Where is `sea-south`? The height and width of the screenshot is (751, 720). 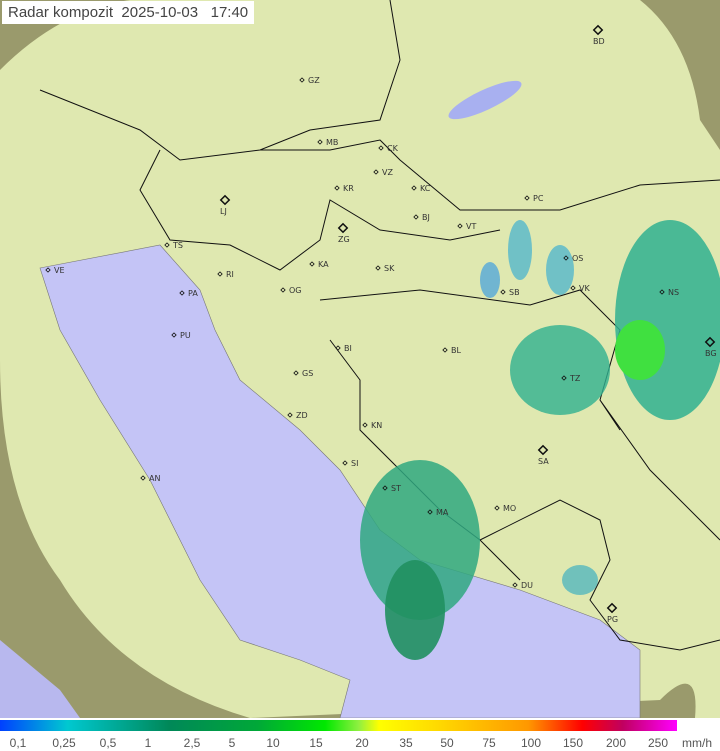
sea-south is located at coordinates (40, 679).